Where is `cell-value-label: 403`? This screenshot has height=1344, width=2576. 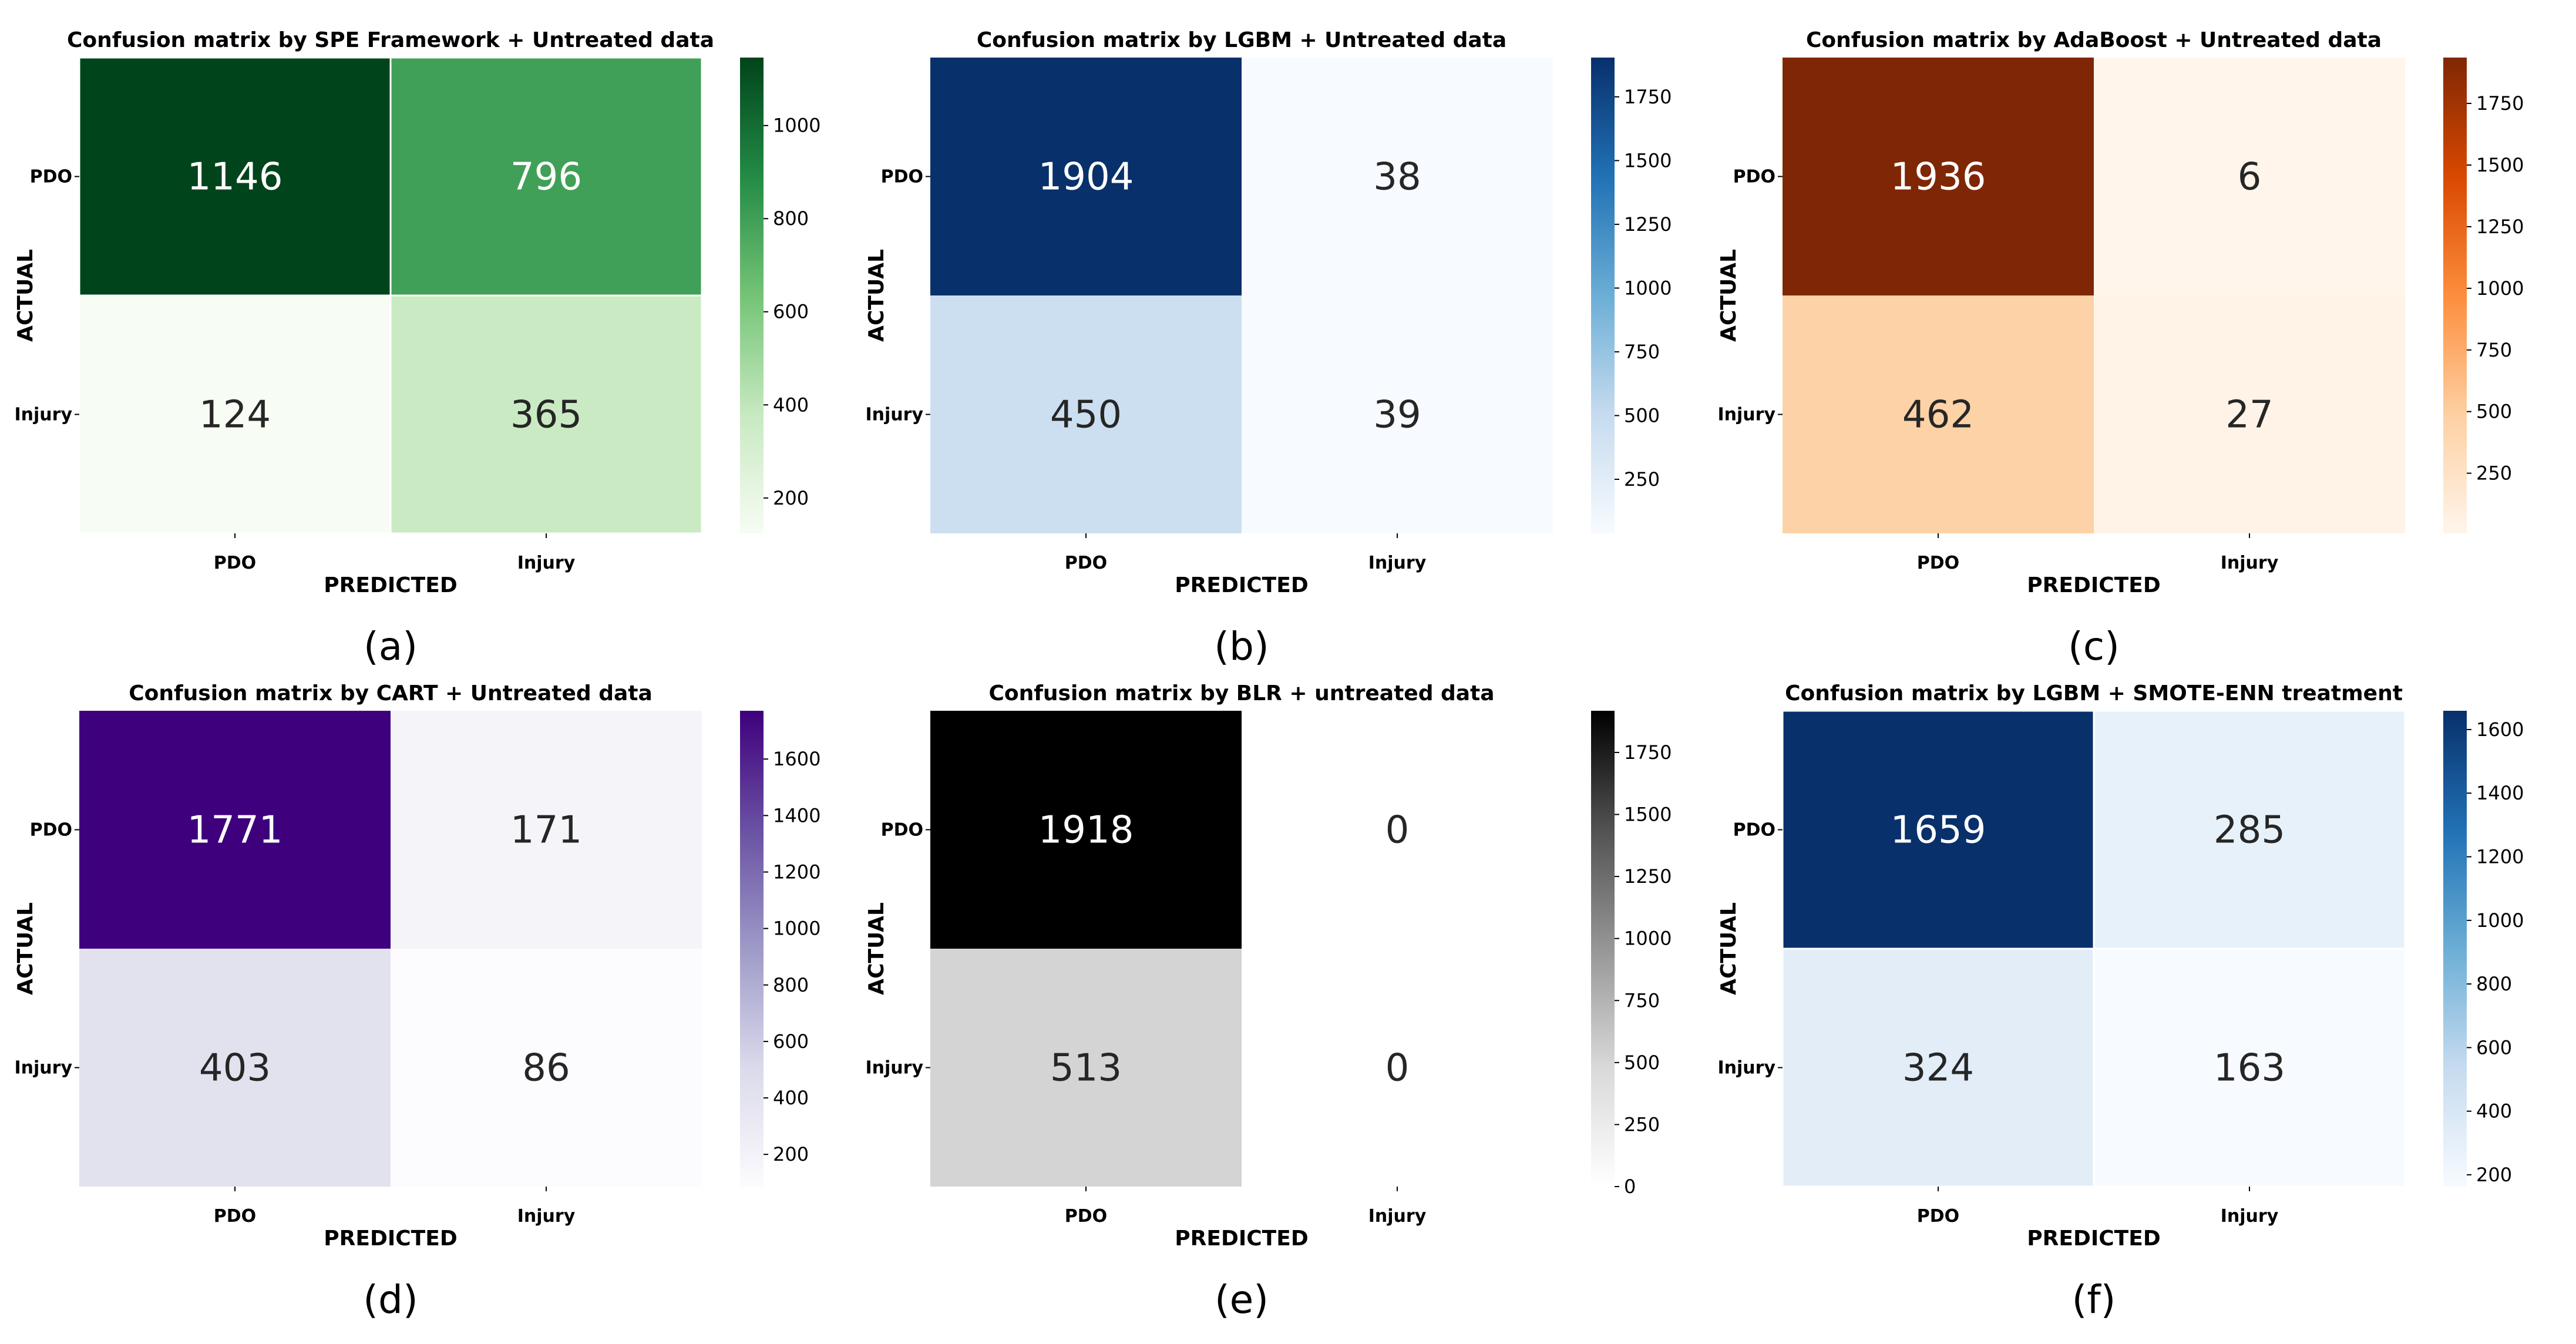 cell-value-label: 403 is located at coordinates (235, 1068).